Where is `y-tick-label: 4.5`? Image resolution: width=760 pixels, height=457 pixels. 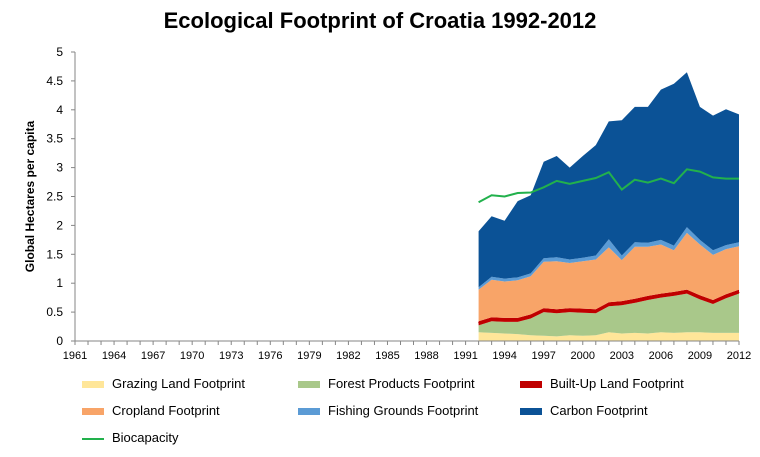
y-tick-label: 4.5 is located at coordinates (54, 81).